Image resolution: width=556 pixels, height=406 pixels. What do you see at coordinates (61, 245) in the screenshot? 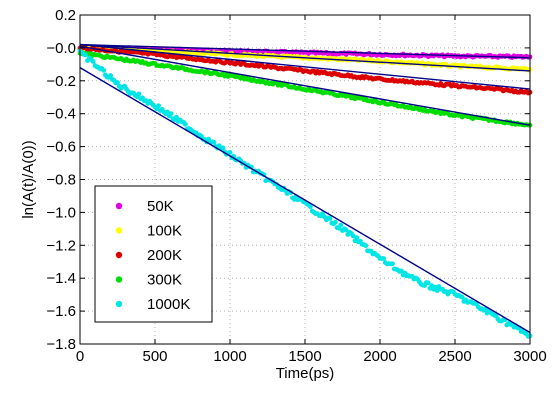
I see `y-tick-label: −1.2` at bounding box center [61, 245].